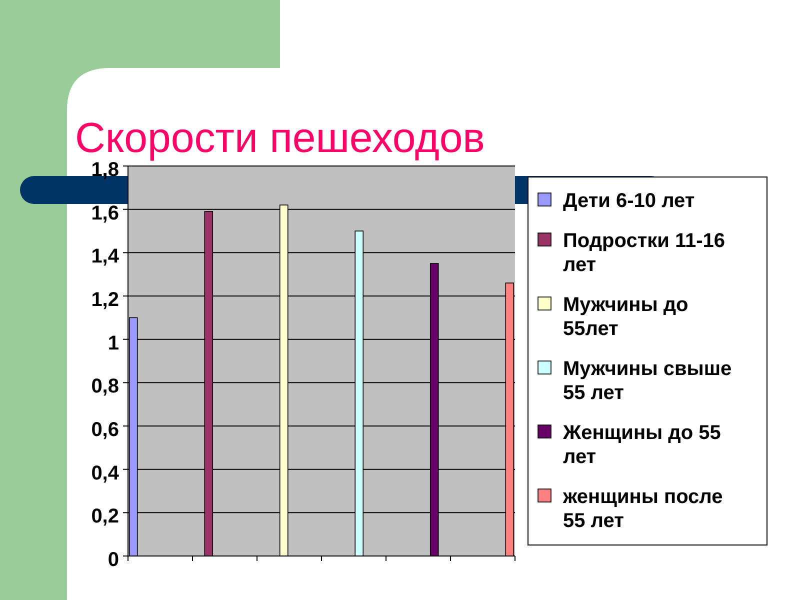 The image size is (800, 600). Describe the element at coordinates (105, 300) in the screenshot. I see `y-tick-label: 1,2` at that location.